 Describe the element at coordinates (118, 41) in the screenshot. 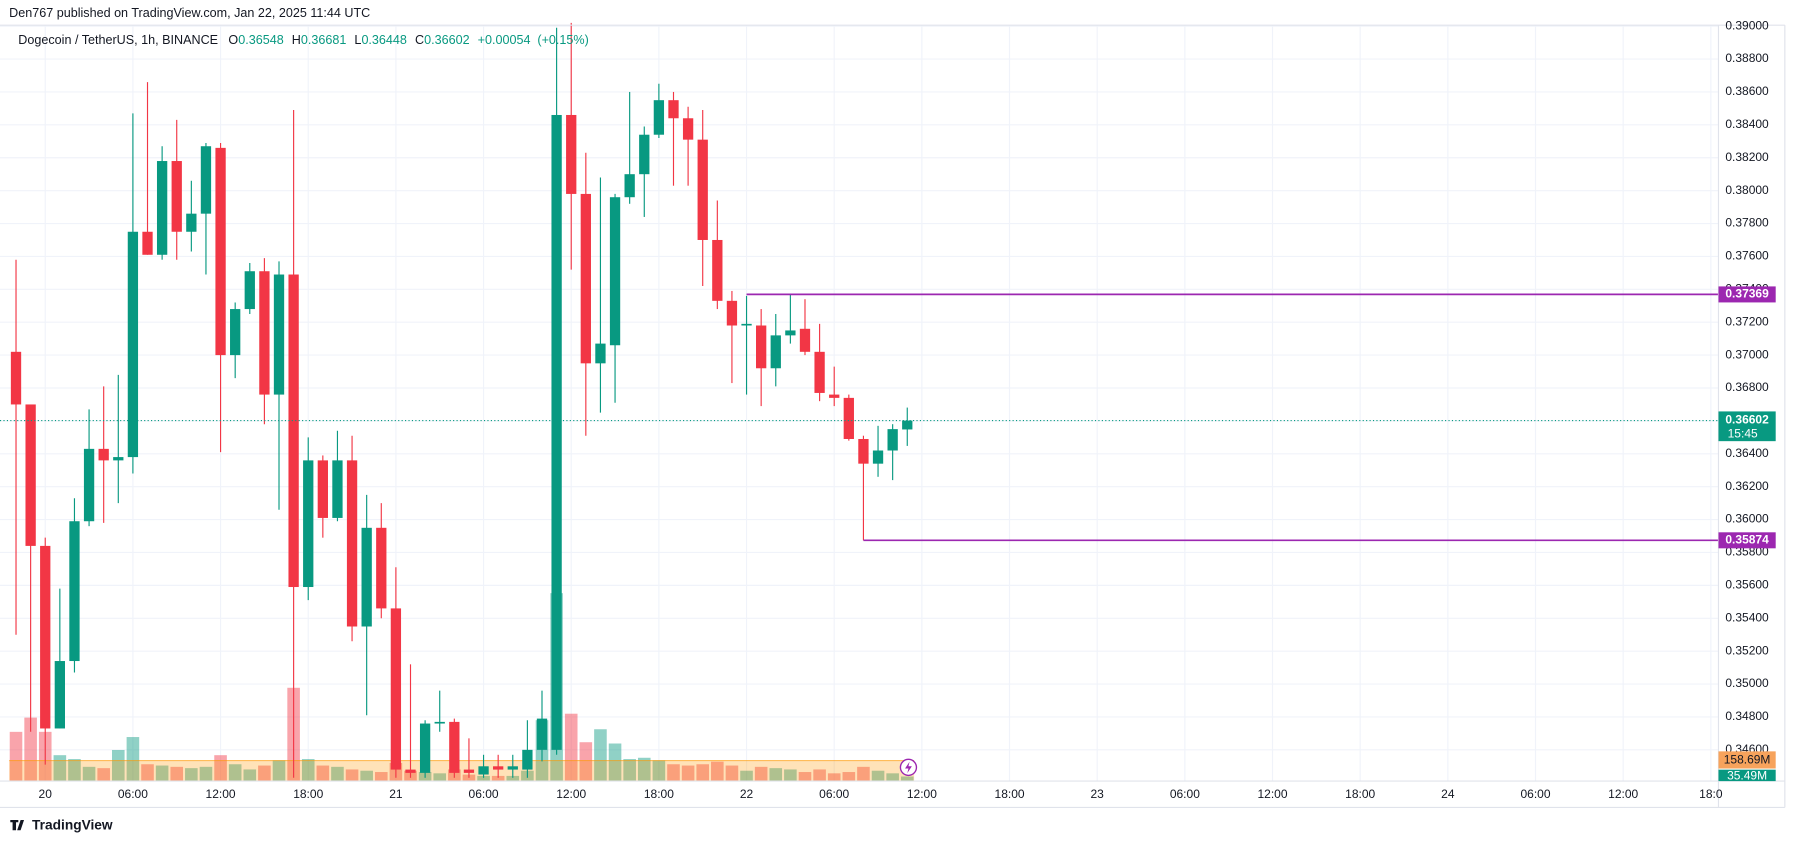

I see `symbol: Dogecoin / TetherUS, 1h, BINANCE` at that location.